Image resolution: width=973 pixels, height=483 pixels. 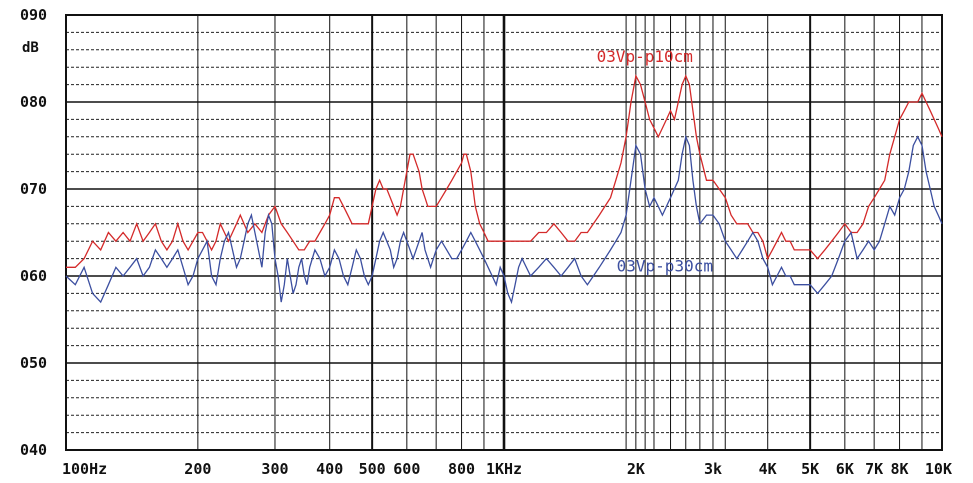 What do you see at coordinates (30, 48) in the screenshot?
I see `y-axis-label: dB` at bounding box center [30, 48].